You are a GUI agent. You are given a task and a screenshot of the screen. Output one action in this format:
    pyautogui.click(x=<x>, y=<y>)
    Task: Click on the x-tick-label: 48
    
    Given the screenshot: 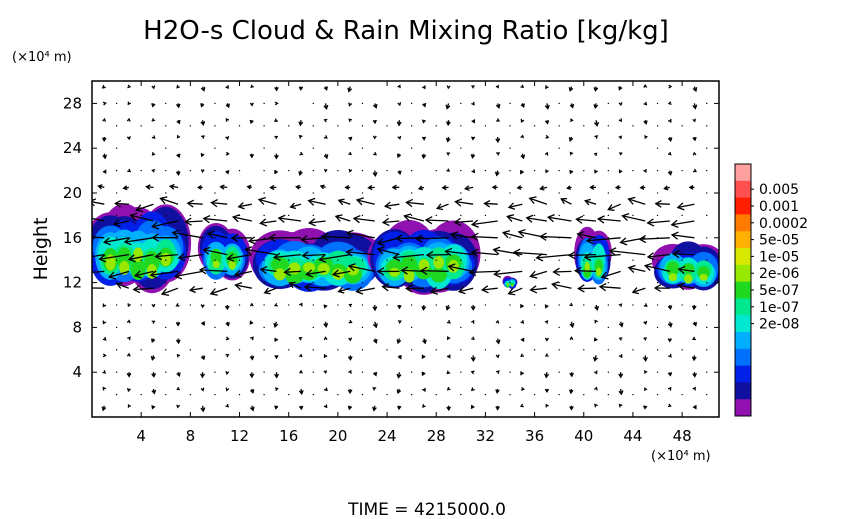 What is the action you would take?
    pyautogui.click(x=682, y=436)
    